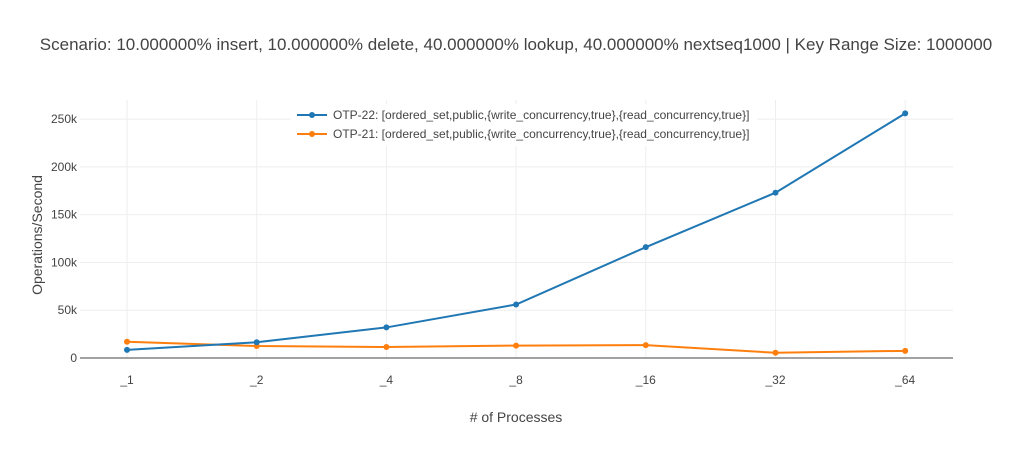  I want to click on y-tick-label: 0, so click(73, 358).